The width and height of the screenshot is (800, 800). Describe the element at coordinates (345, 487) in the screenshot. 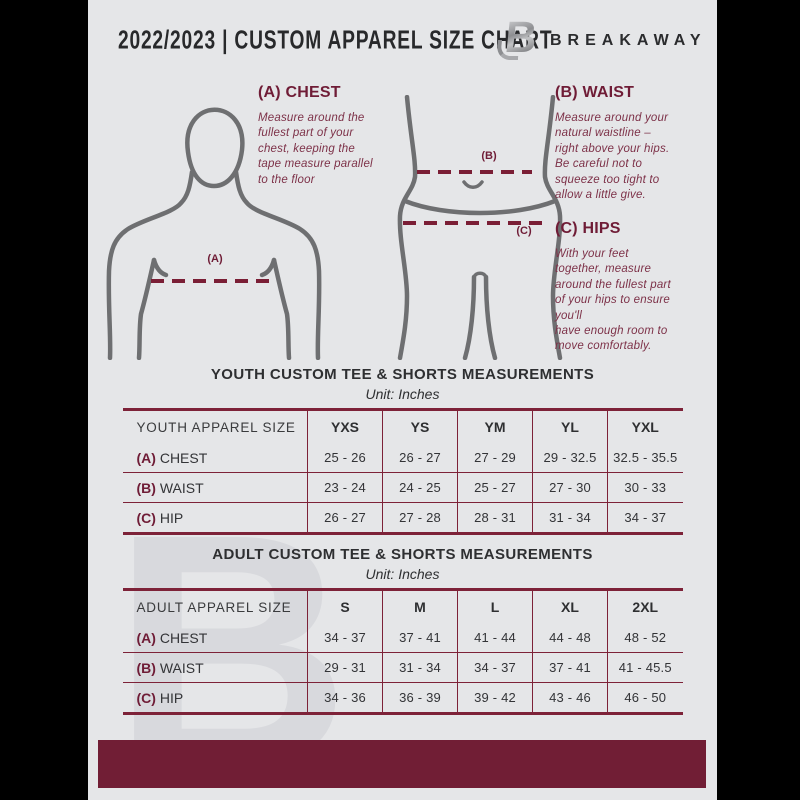

I see `table-cell: 23 - 24` at that location.